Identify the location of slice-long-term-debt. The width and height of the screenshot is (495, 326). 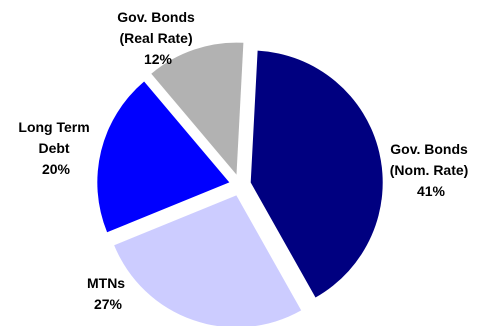
(163, 157).